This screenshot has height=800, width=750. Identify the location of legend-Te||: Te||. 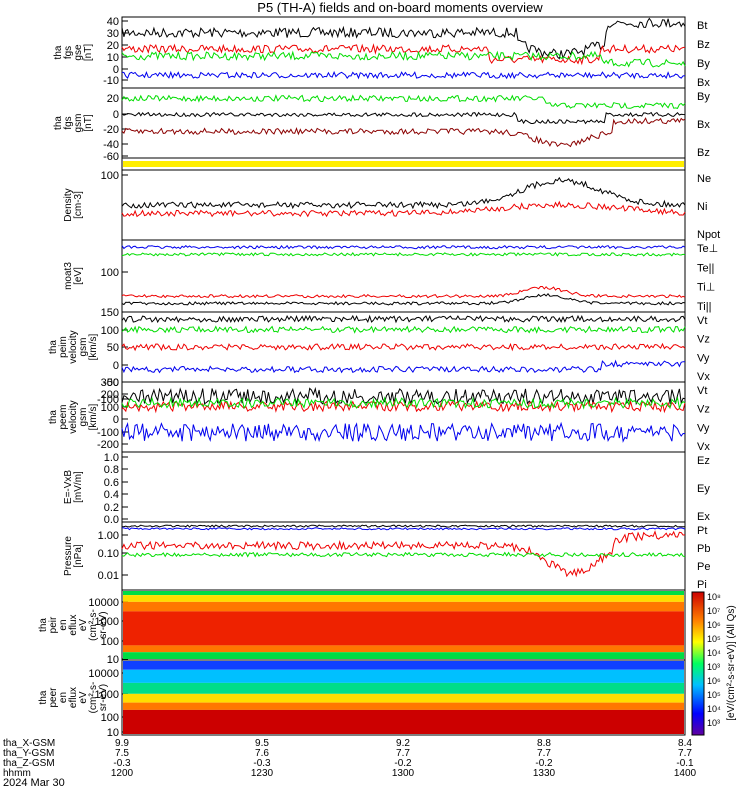
(705, 268).